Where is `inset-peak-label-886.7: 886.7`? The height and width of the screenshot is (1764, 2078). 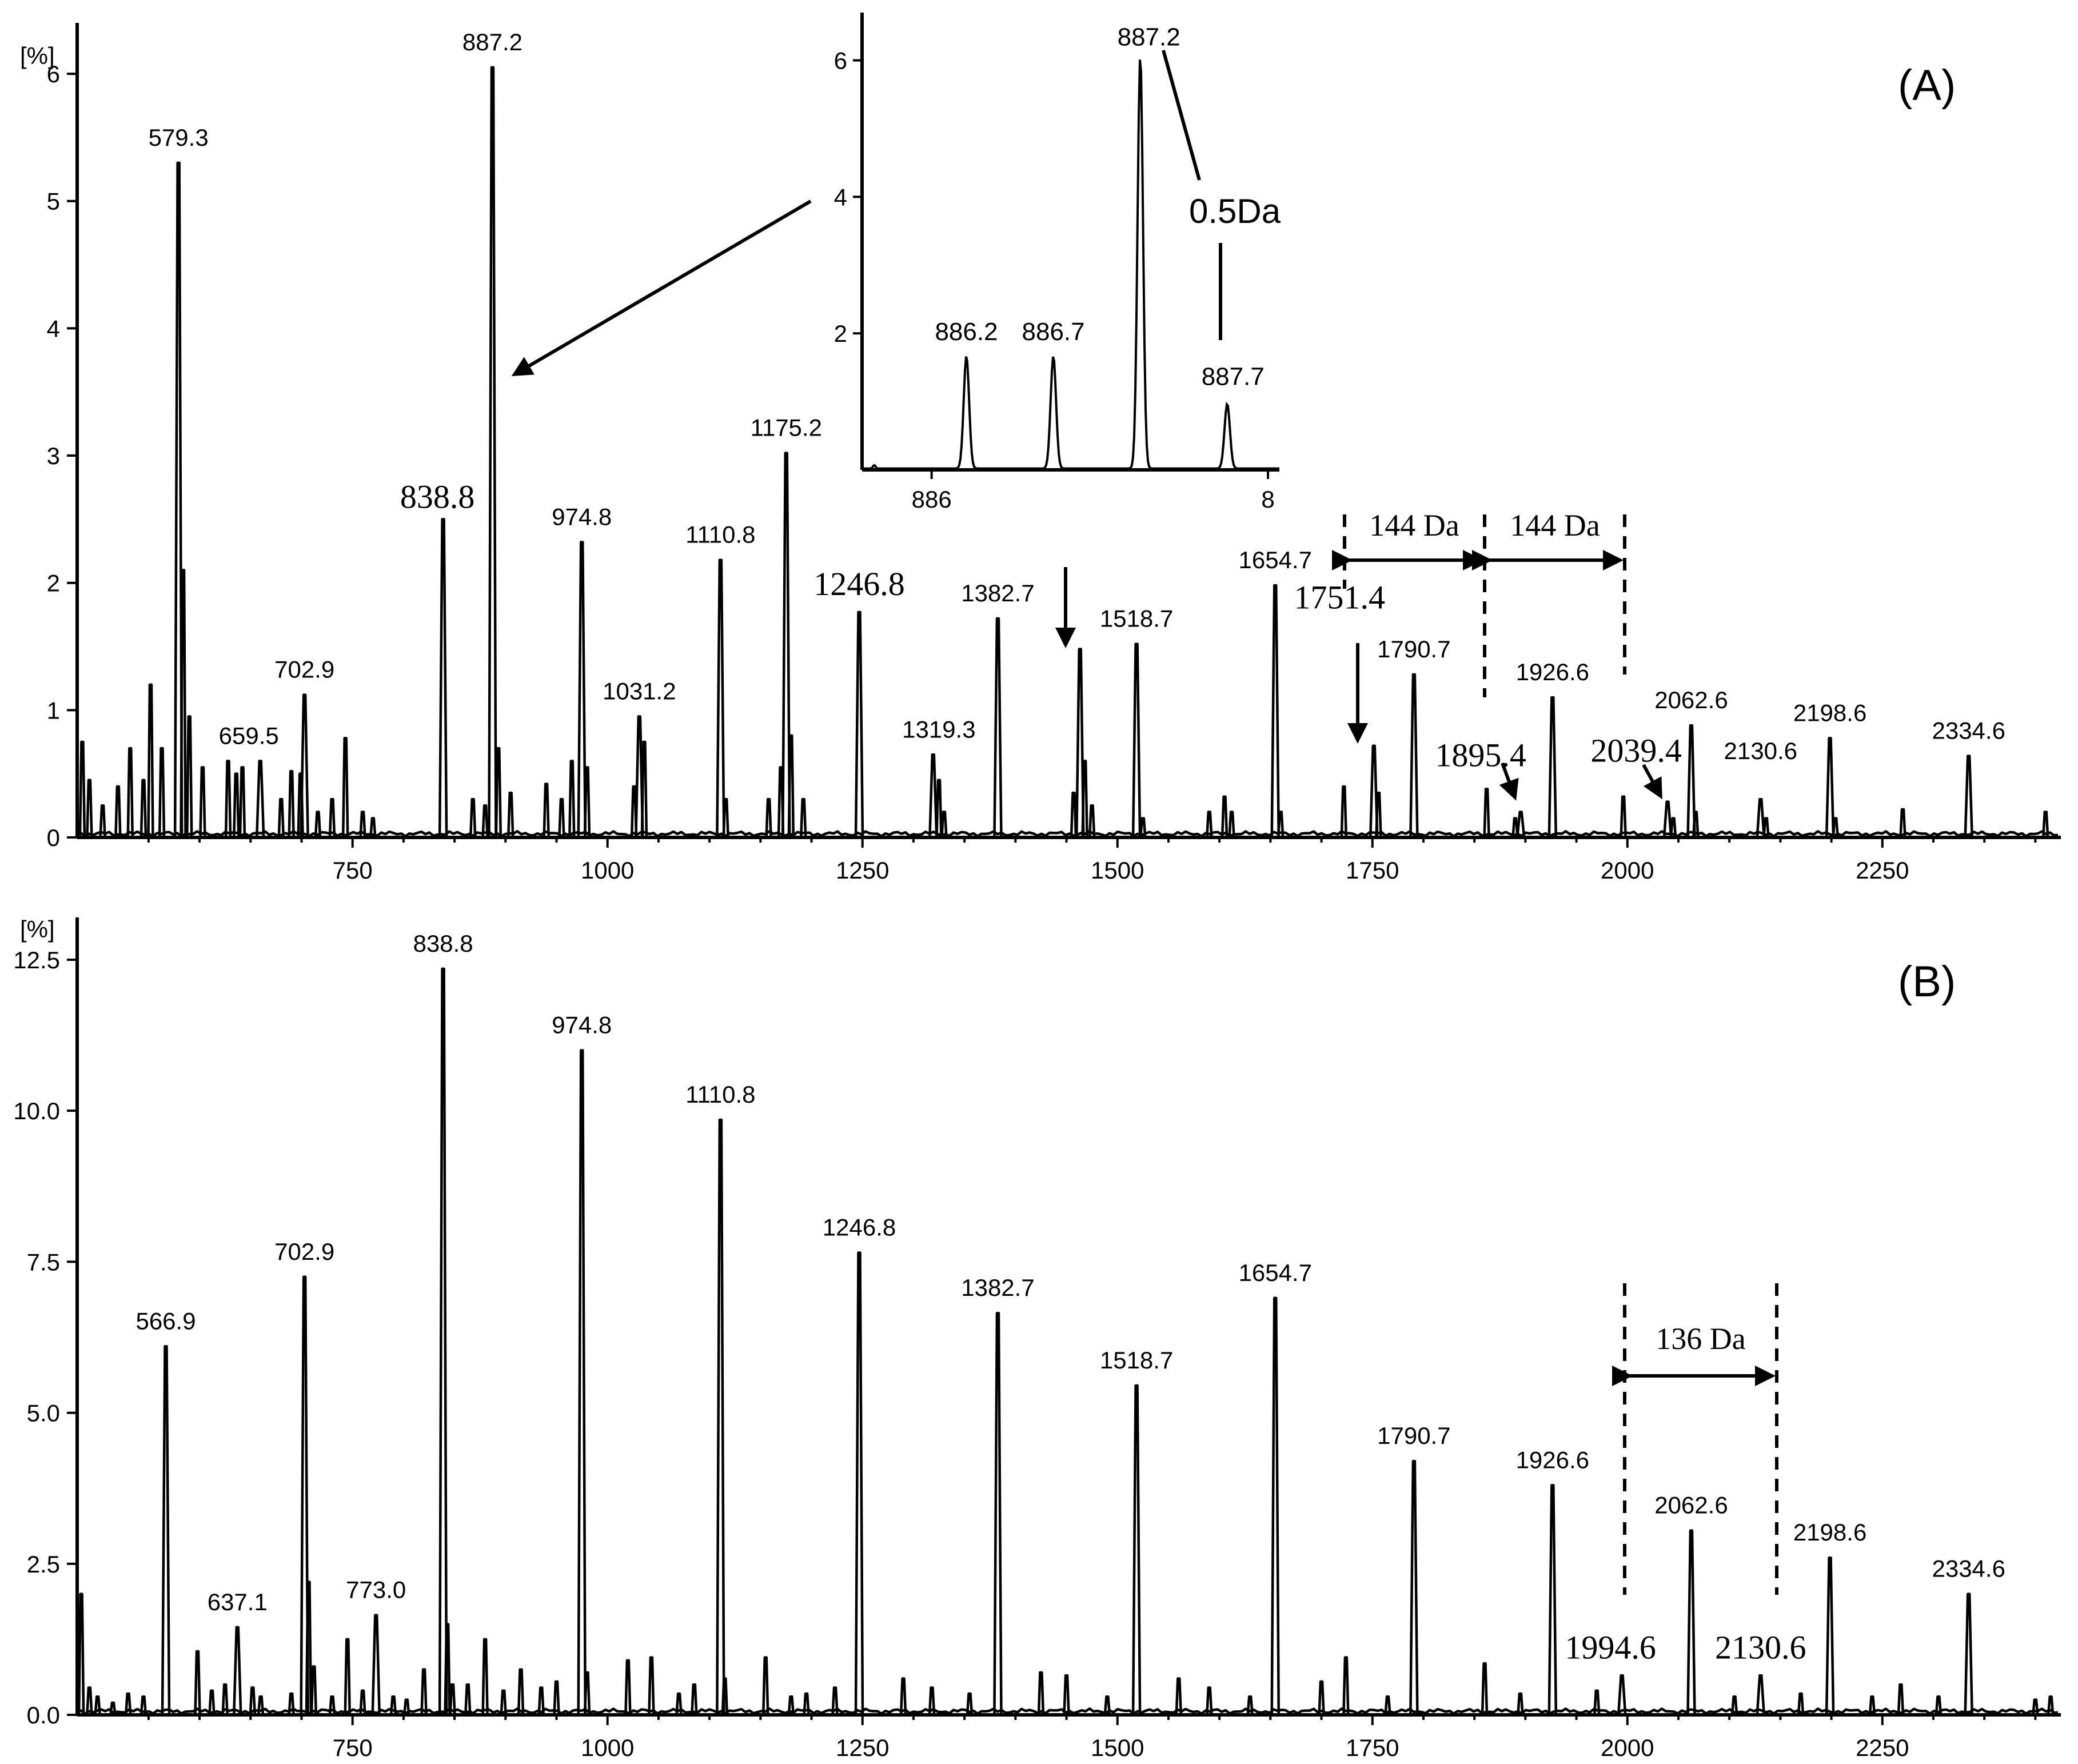 inset-peak-label-886.7: 886.7 is located at coordinates (1053, 332).